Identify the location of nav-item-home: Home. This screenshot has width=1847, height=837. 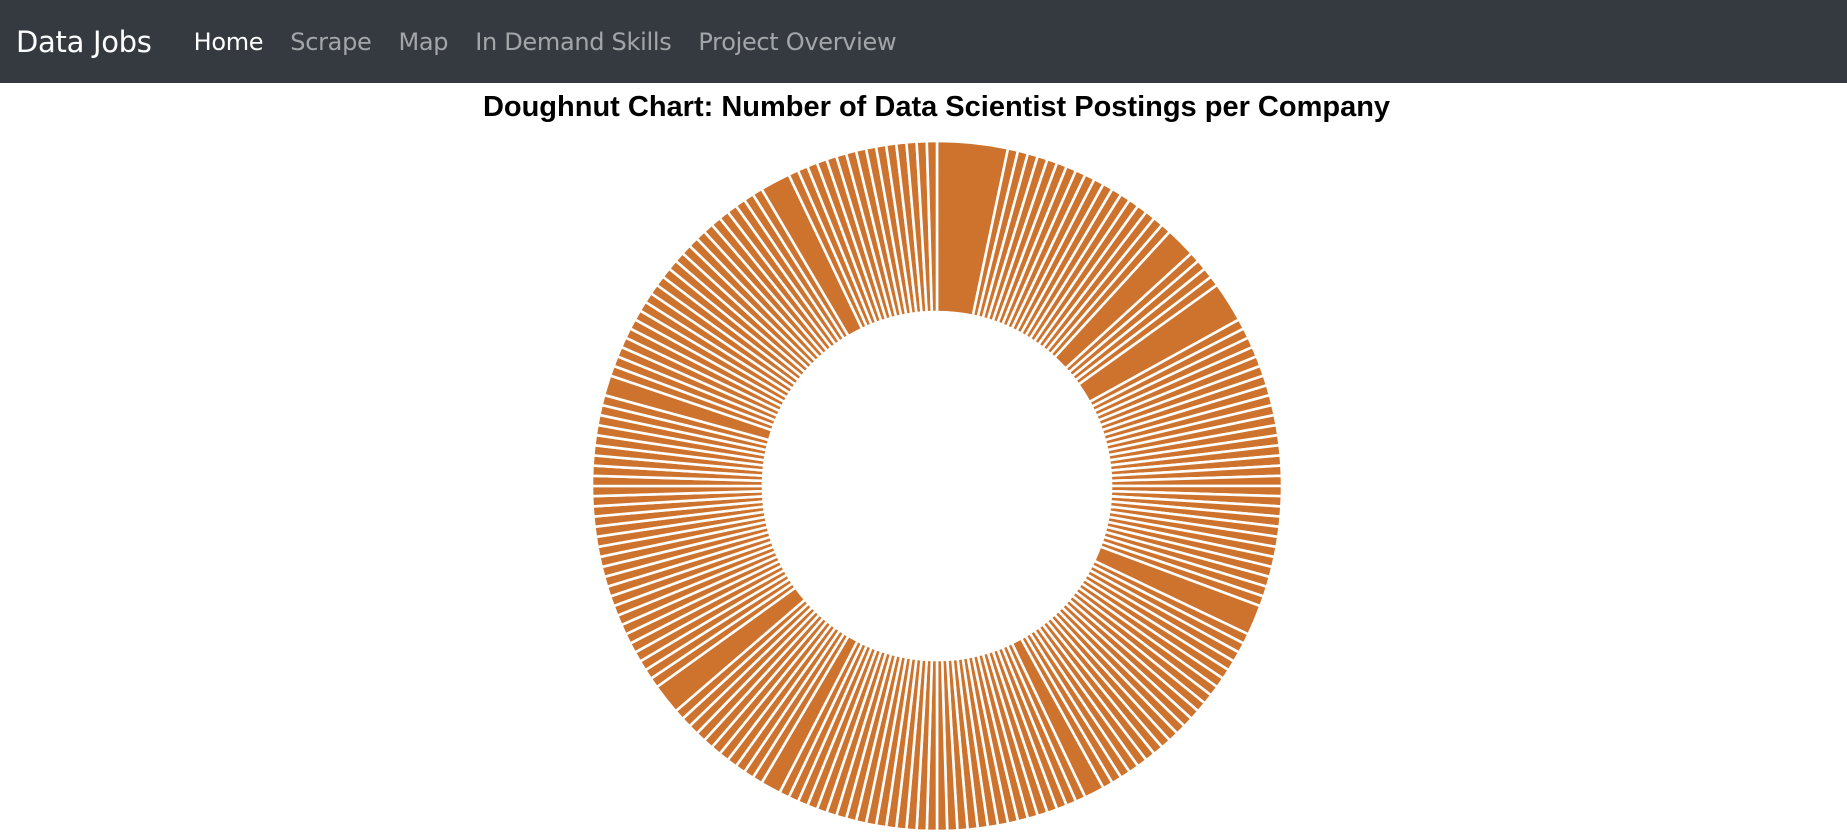
(228, 41).